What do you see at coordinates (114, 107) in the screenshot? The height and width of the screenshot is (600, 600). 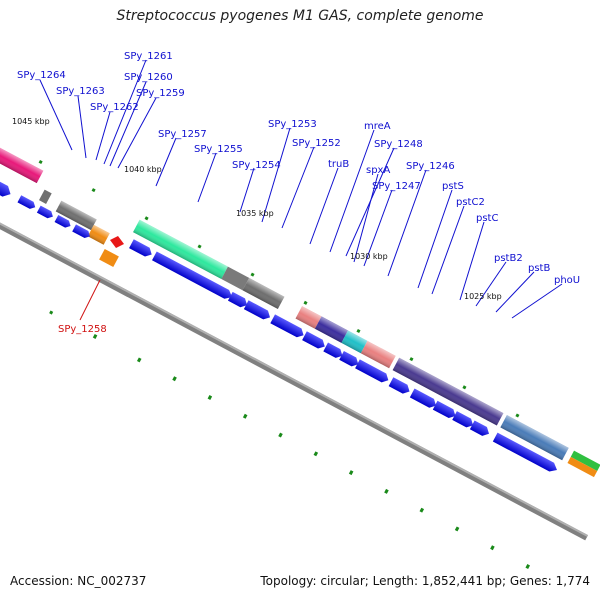 I see `gene-label: SPy_1262` at bounding box center [114, 107].